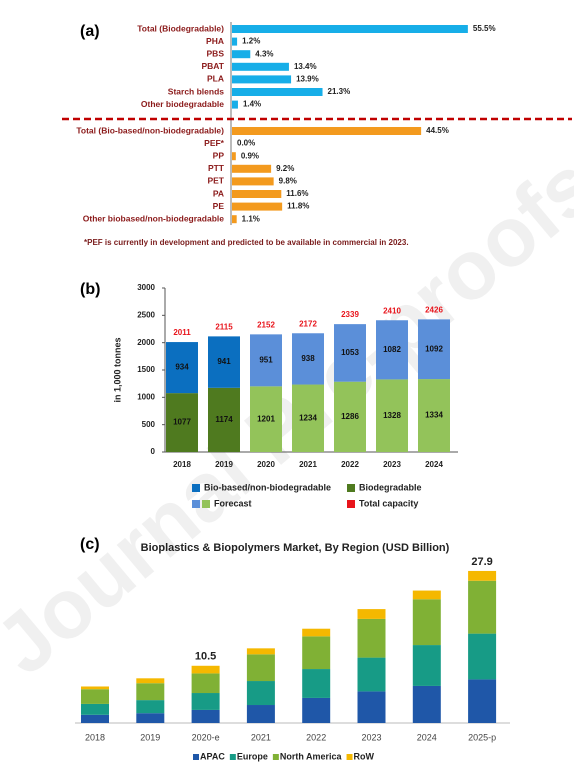  What do you see at coordinates (246, 143) in the screenshot?
I see `value-label: 0.0%` at bounding box center [246, 143].